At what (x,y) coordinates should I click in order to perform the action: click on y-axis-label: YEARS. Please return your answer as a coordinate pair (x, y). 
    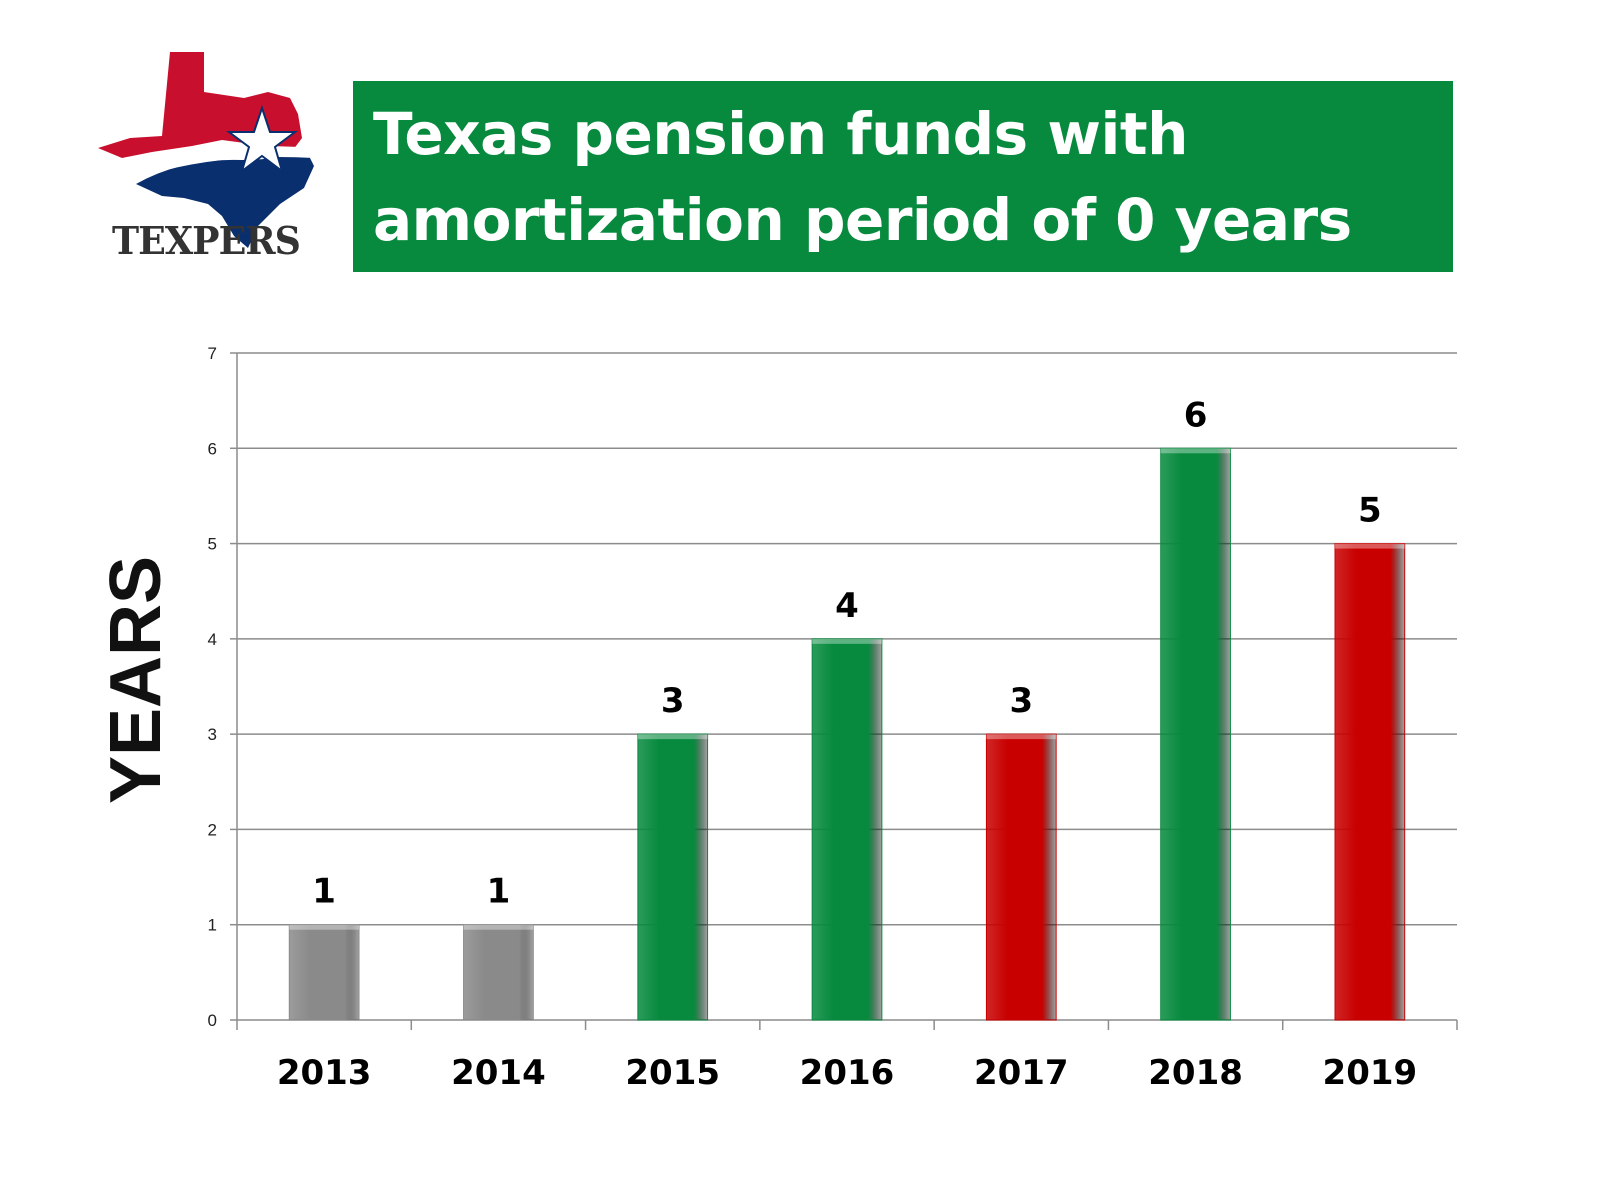
    Looking at the image, I should click on (136, 680).